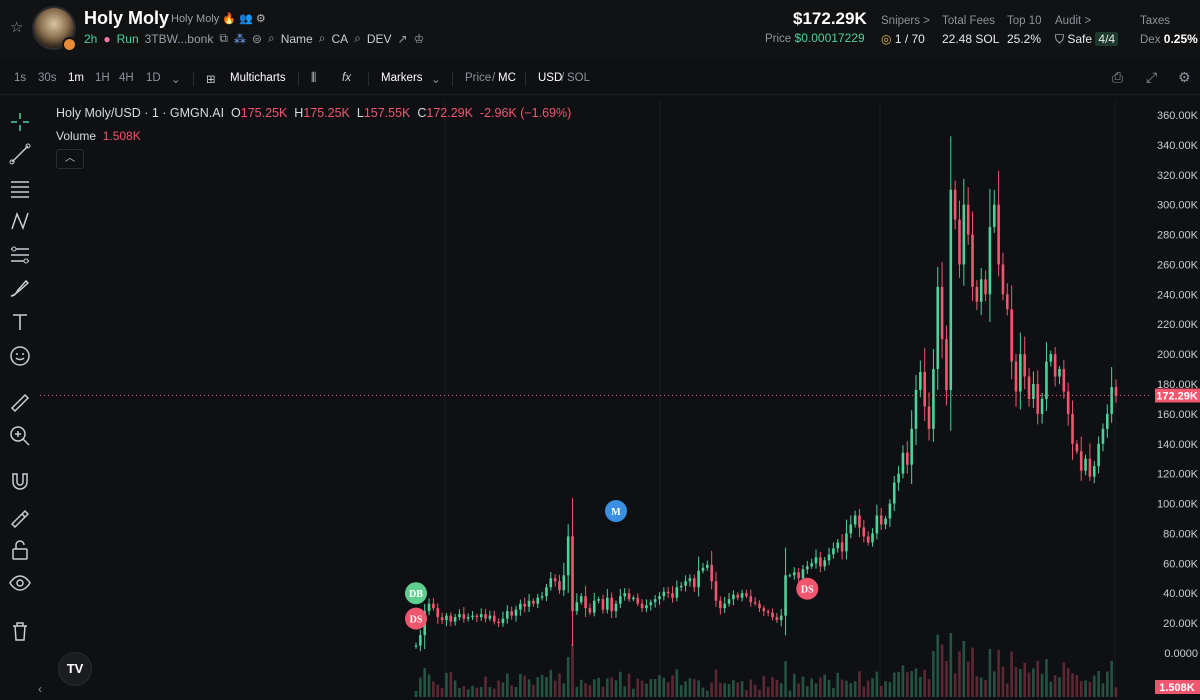 This screenshot has width=1200, height=700. Describe the element at coordinates (20, 356) in the screenshot. I see `emoji-icon` at that location.